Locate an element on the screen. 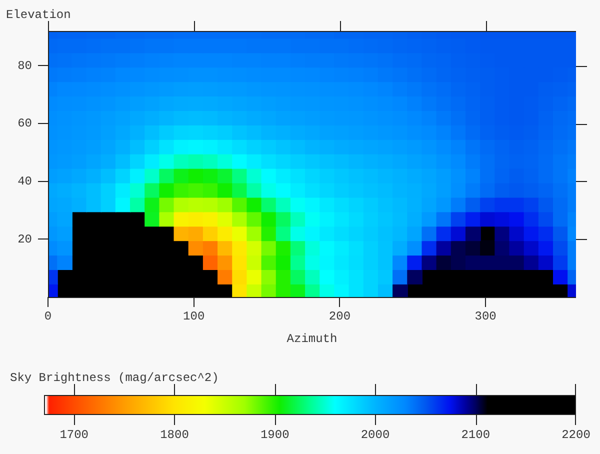 The height and width of the screenshot is (454, 600). color-bar-label: 1800 is located at coordinates (174, 435).